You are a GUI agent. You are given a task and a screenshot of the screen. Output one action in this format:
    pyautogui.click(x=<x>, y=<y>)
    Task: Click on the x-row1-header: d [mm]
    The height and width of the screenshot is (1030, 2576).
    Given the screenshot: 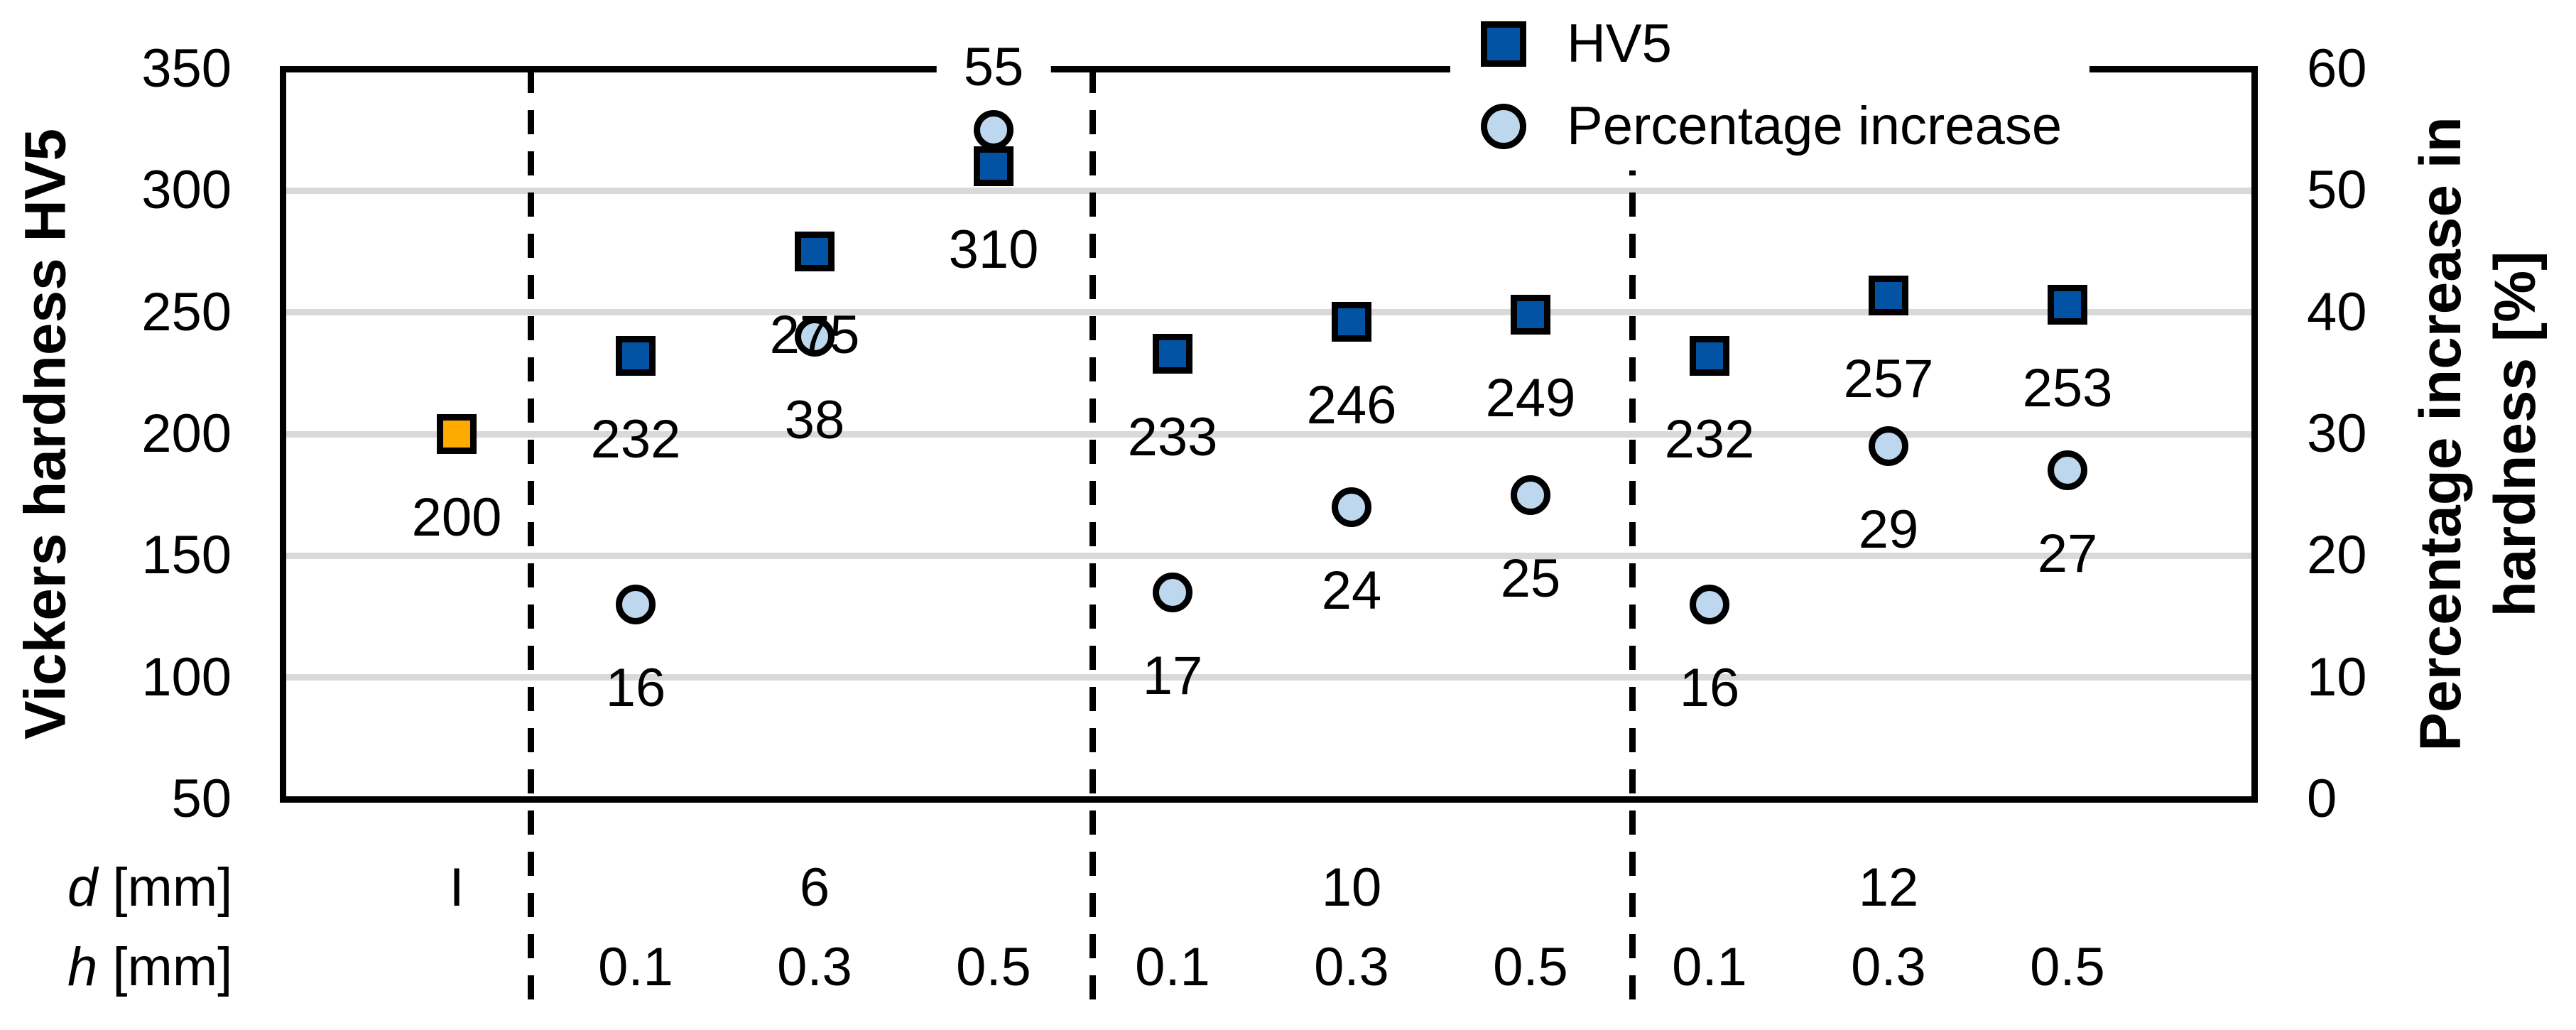 What is the action you would take?
    pyautogui.click(x=150, y=888)
    